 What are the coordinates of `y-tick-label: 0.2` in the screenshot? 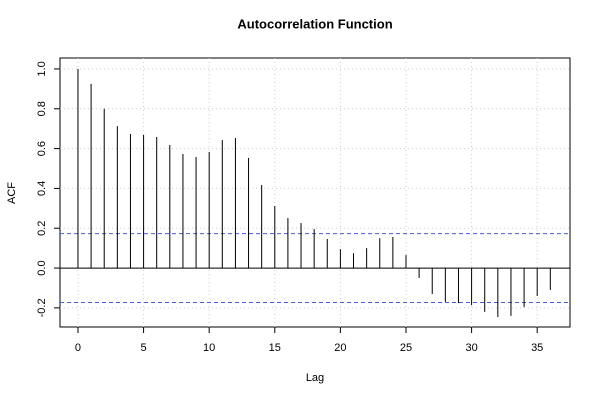 It's located at (42, 228).